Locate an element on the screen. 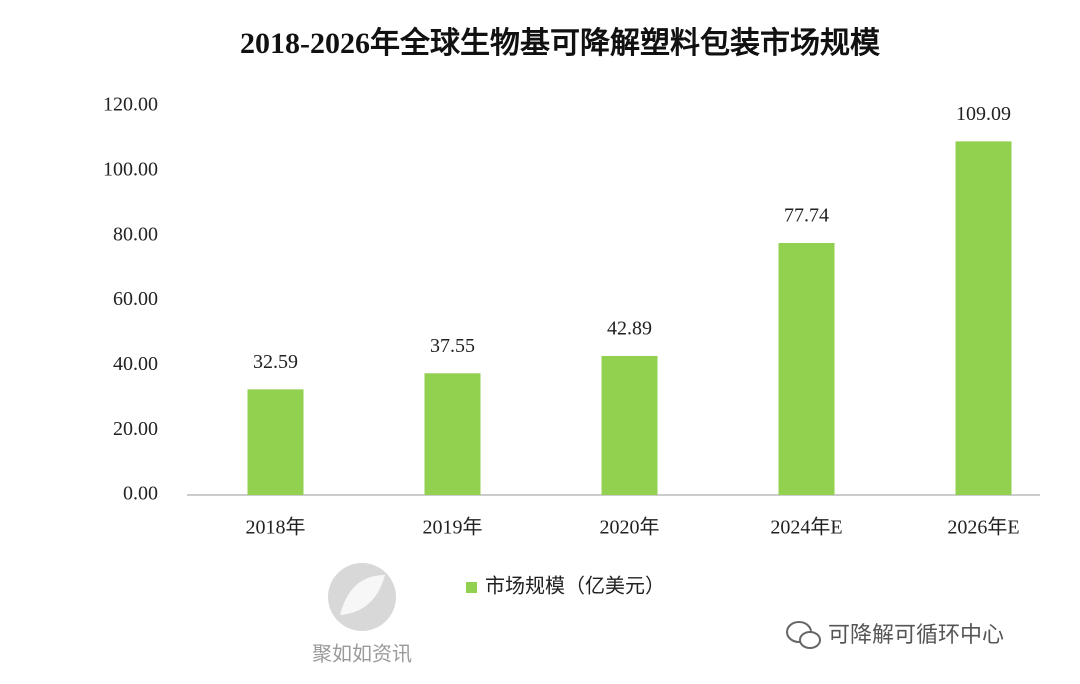 This screenshot has width=1080, height=684. x-tick-label: 2018年 is located at coordinates (276, 527).